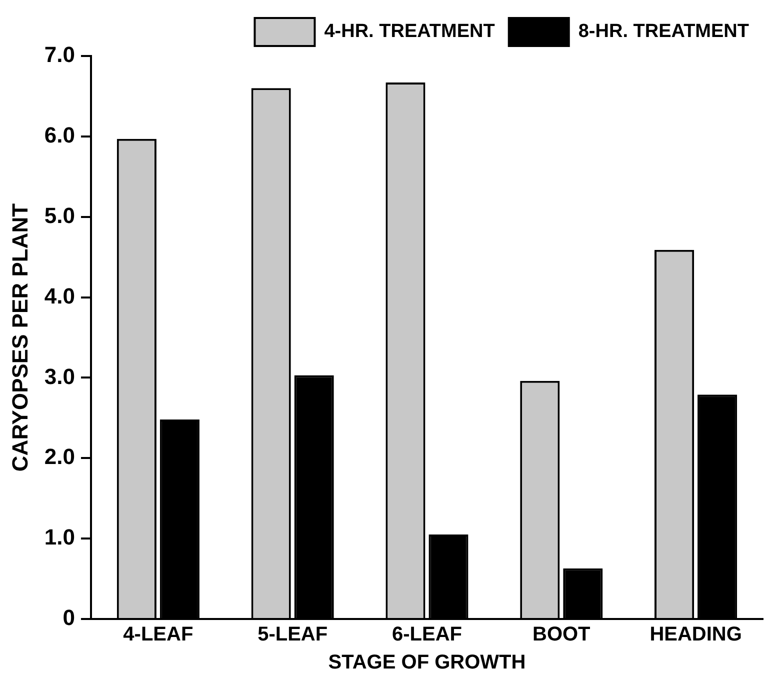 Image resolution: width=777 pixels, height=679 pixels. I want to click on x-tick-label: 4-LEAF, so click(158, 635).